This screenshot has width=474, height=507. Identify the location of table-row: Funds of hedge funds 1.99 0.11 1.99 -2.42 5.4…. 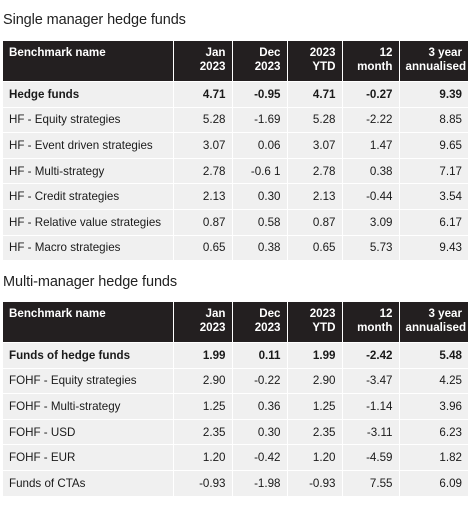
(235, 355).